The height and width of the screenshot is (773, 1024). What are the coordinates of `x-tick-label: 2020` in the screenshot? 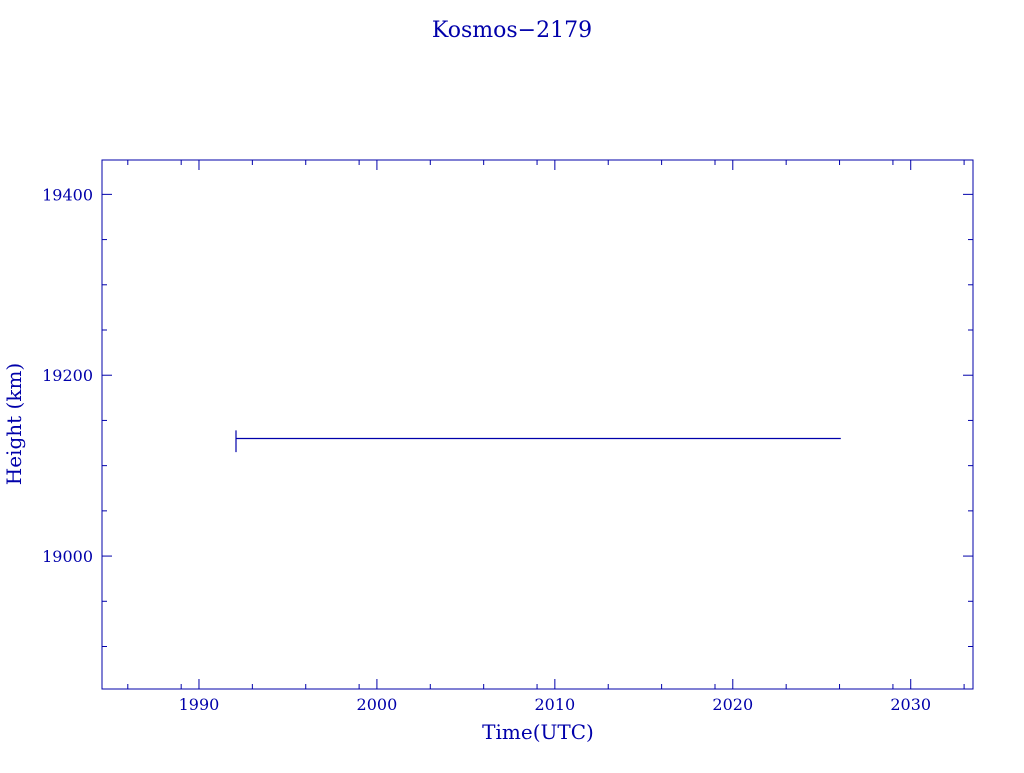 It's located at (732, 704).